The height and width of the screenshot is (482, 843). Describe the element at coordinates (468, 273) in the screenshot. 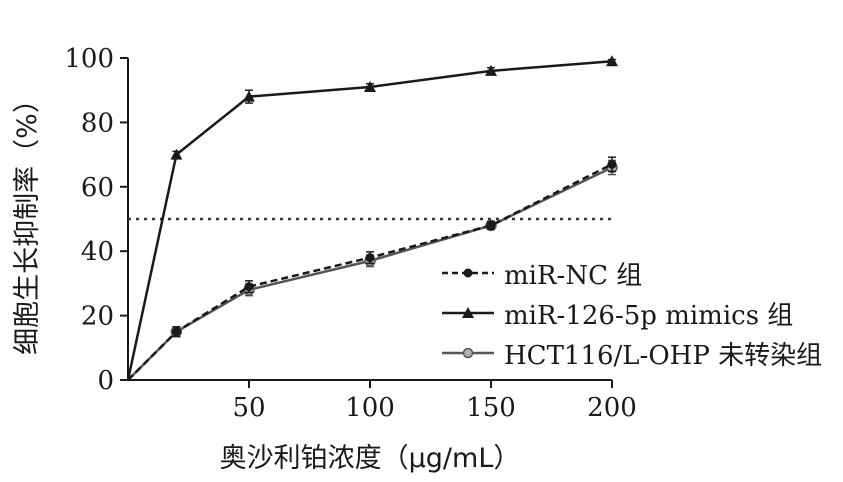

I see `legend-swatch-mir-nc` at that location.